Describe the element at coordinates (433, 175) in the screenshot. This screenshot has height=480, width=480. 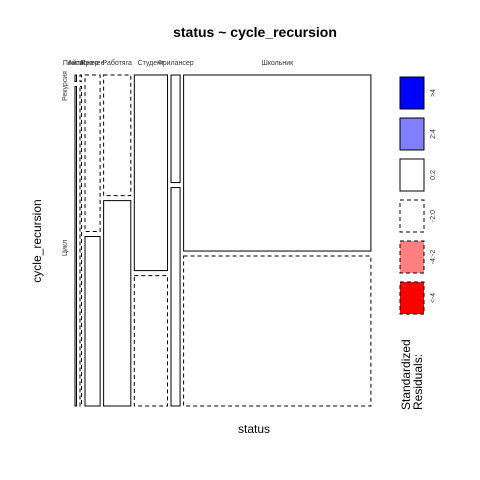
I see `legend-label: 0:2` at that location.